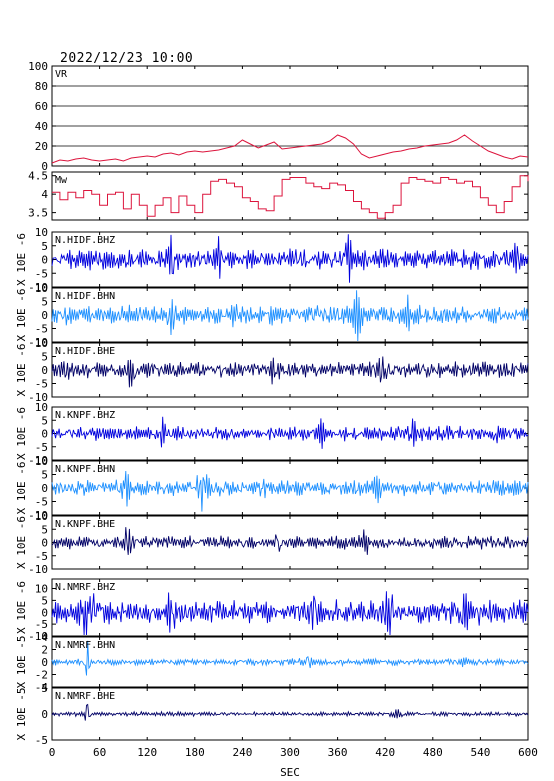 The image size is (554, 781). I want to click on panel-label: N.KNPF.BHZ, so click(85, 415).